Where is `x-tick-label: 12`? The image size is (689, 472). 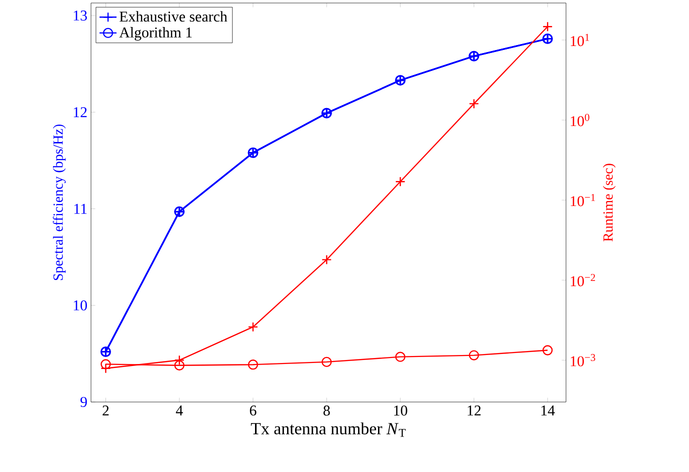
x-tick-label: 12 is located at coordinates (474, 411).